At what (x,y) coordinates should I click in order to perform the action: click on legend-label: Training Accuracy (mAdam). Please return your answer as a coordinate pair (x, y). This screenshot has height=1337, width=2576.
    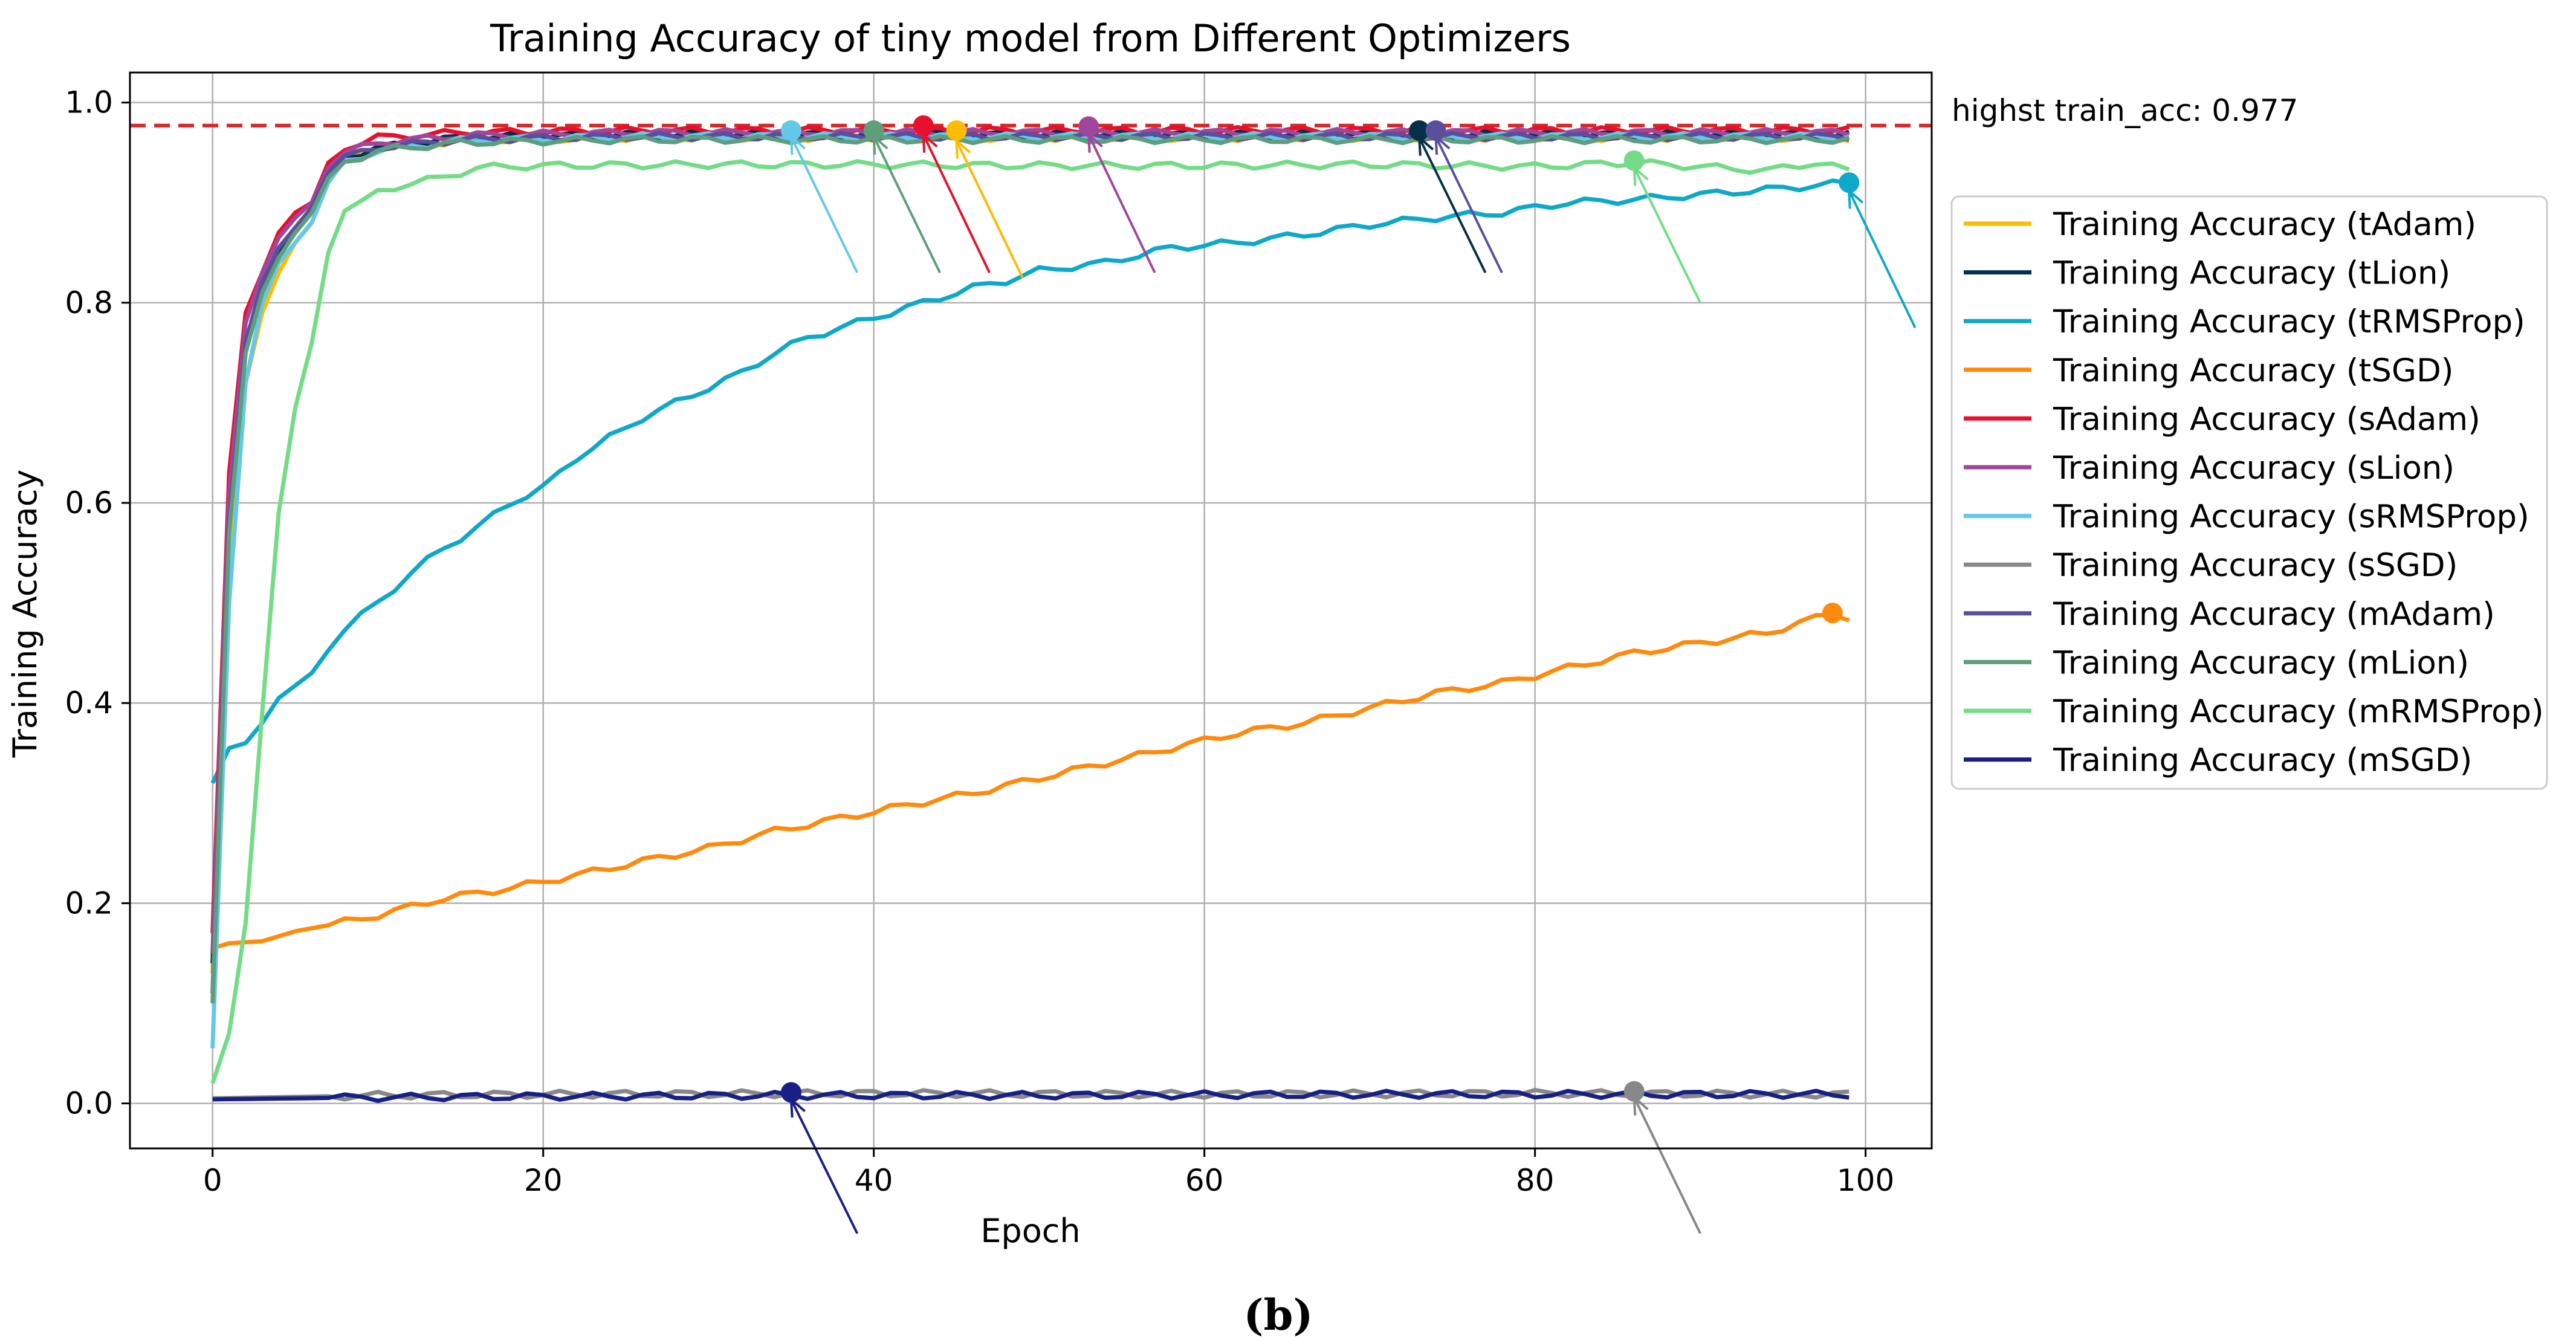
    Looking at the image, I should click on (2274, 614).